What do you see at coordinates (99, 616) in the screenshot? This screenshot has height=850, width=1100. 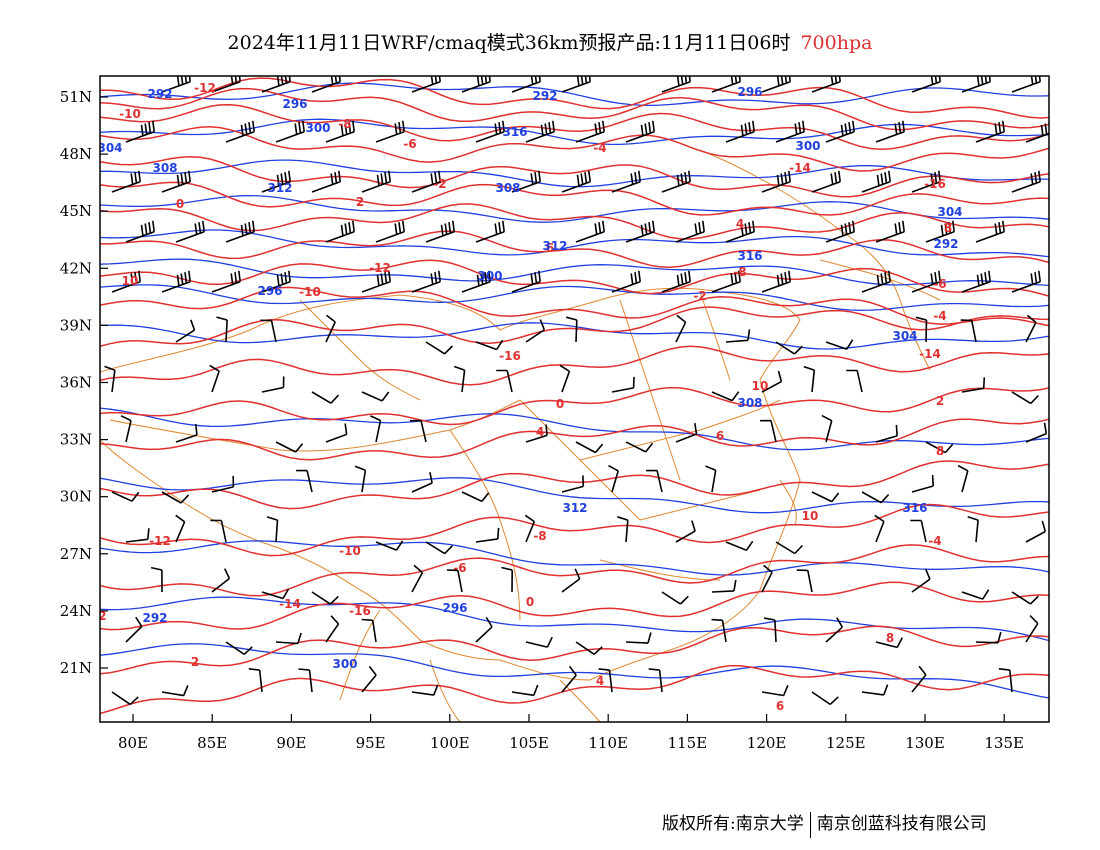 I see `temperature-contour-label: -2` at bounding box center [99, 616].